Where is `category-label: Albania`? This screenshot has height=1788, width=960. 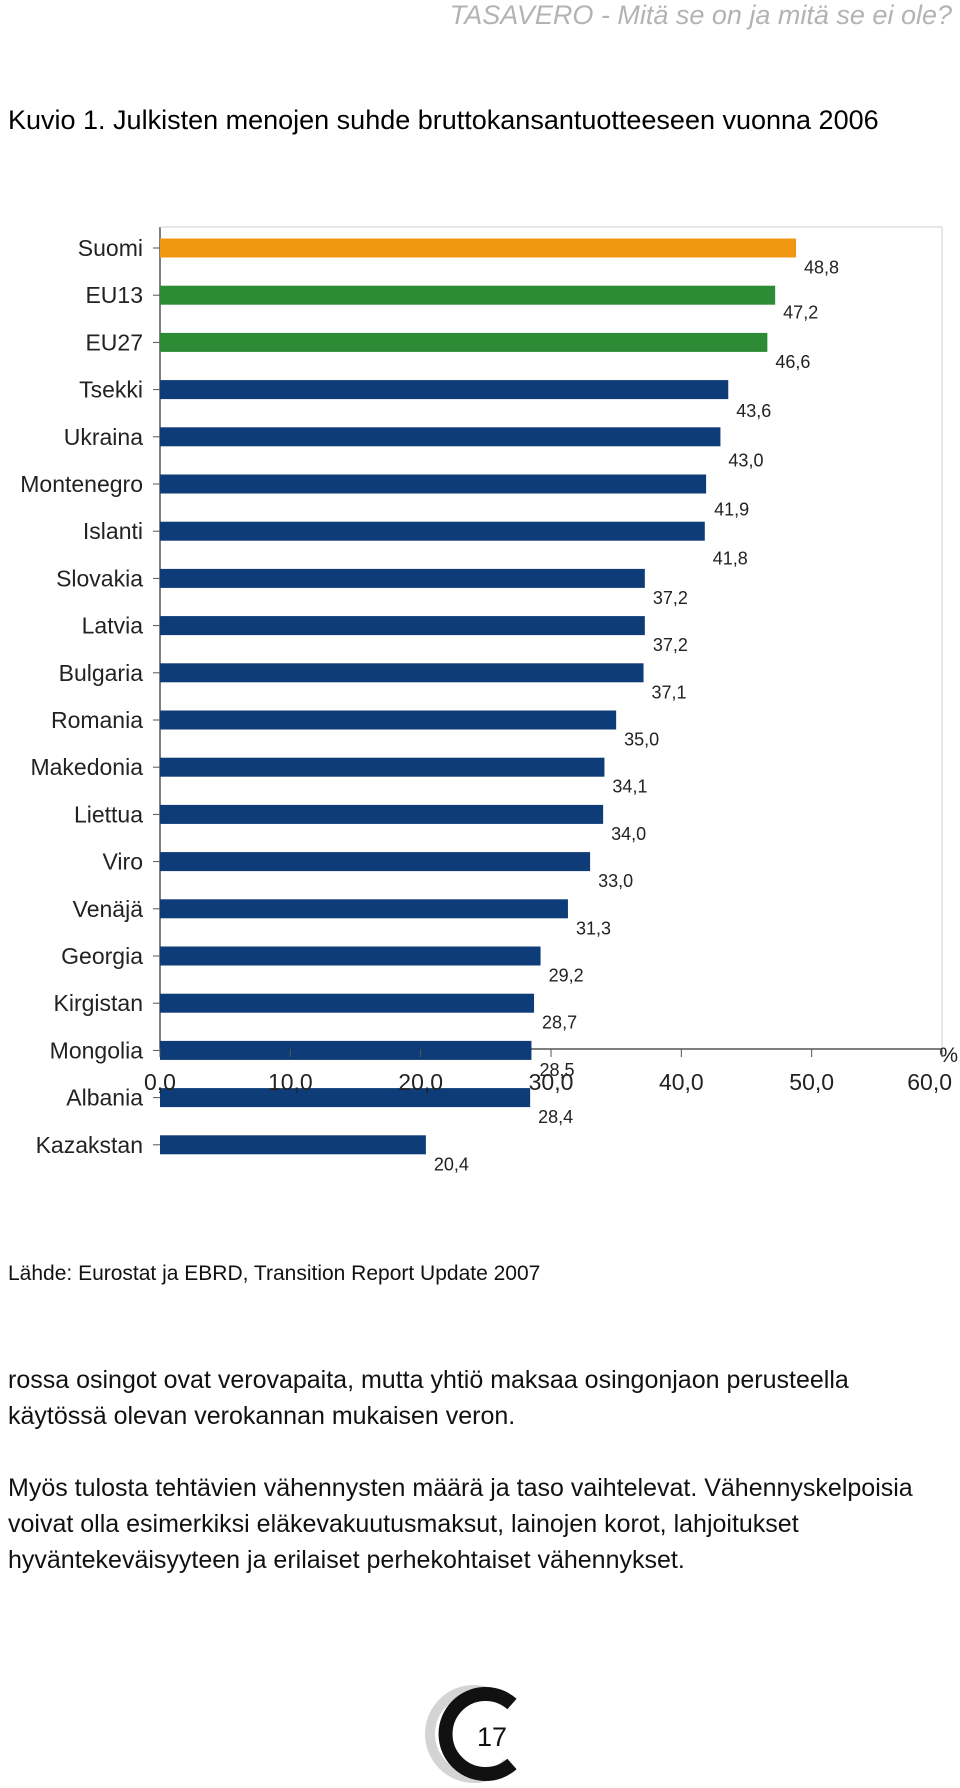 category-label: Albania is located at coordinates (104, 1098).